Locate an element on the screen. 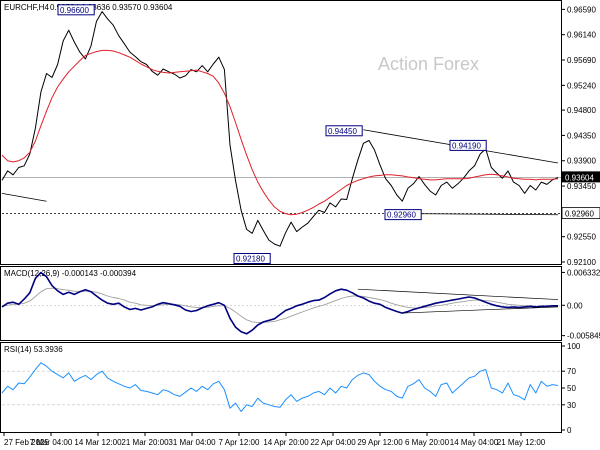 The image size is (600, 450). price-tick-label-0: 0.96590 is located at coordinates (581, 9).